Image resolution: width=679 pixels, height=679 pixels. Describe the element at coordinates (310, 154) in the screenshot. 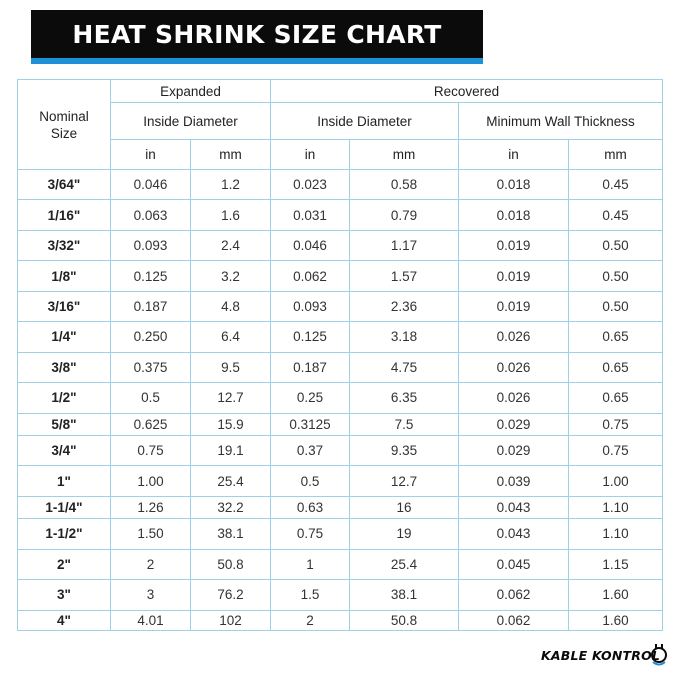

I see `header-recovered-in: in` at that location.